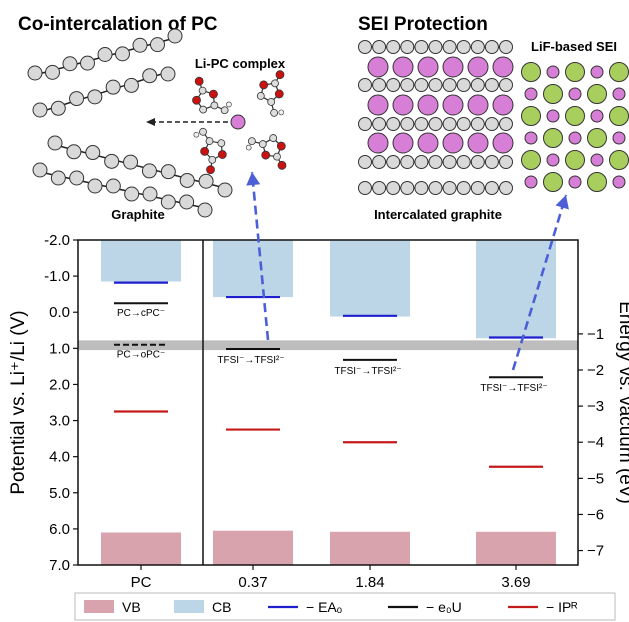 The width and height of the screenshot is (629, 622). Describe the element at coordinates (57, 240) in the screenshot. I see `left-tick-label: -2.0` at that location.